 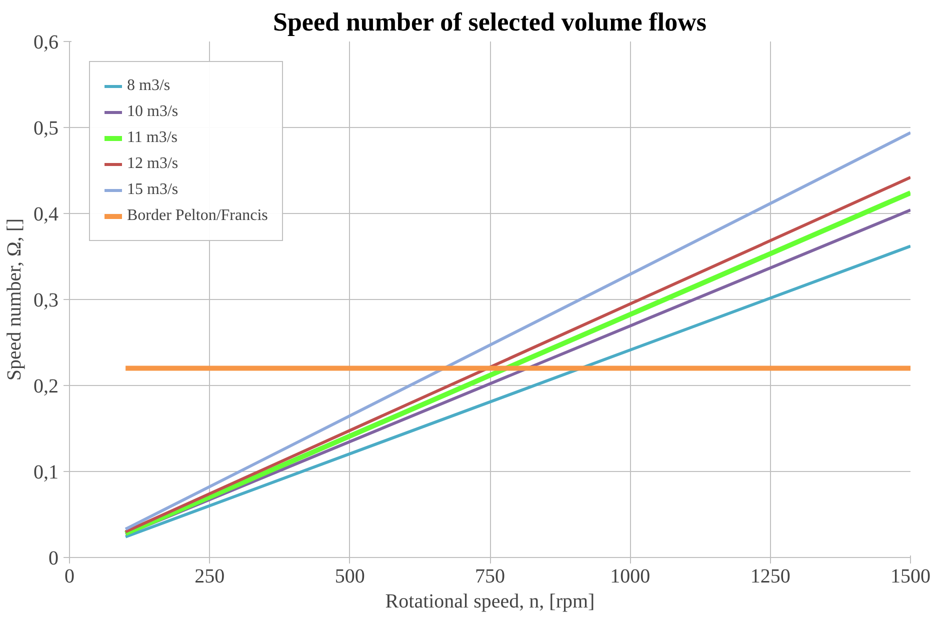 I want to click on legend-label: 10 m3/s, so click(x=152, y=112).